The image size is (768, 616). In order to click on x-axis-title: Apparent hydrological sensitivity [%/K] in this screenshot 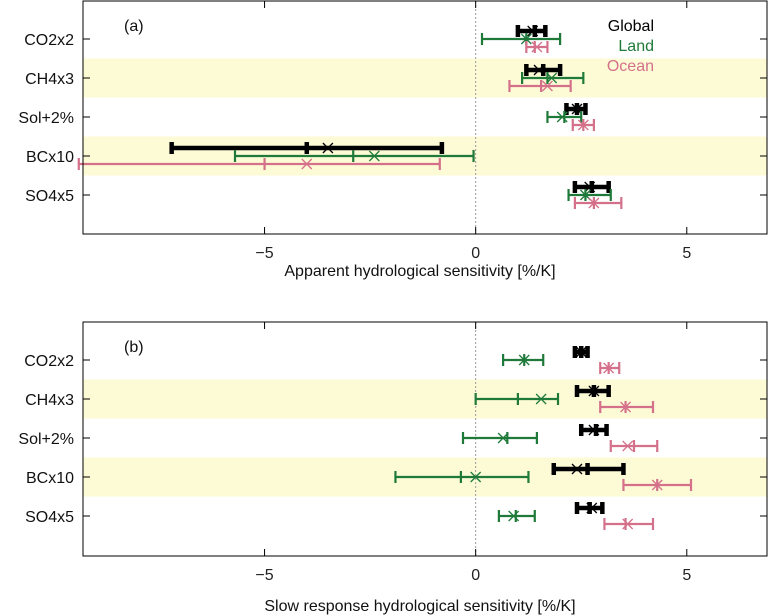, I will do `click(419, 271)`.